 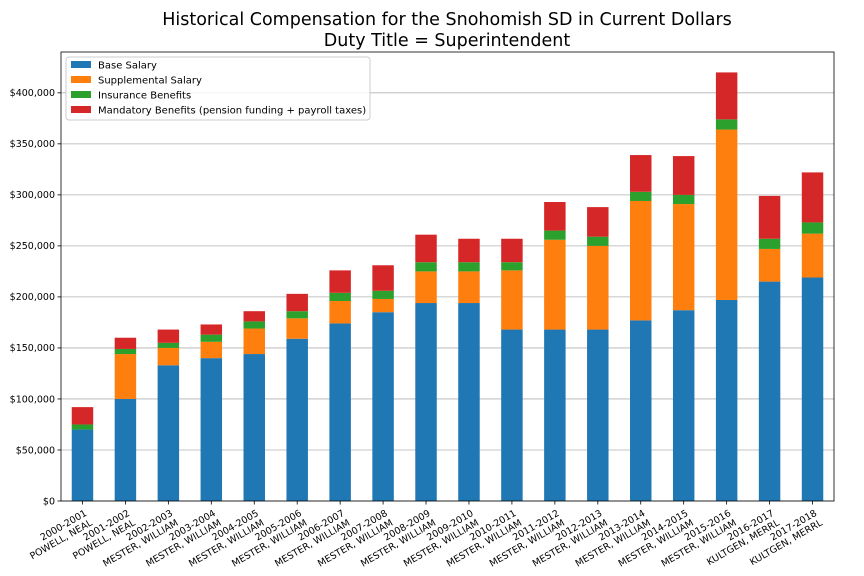 I want to click on y-tick-label: $350,000, so click(x=32, y=144).